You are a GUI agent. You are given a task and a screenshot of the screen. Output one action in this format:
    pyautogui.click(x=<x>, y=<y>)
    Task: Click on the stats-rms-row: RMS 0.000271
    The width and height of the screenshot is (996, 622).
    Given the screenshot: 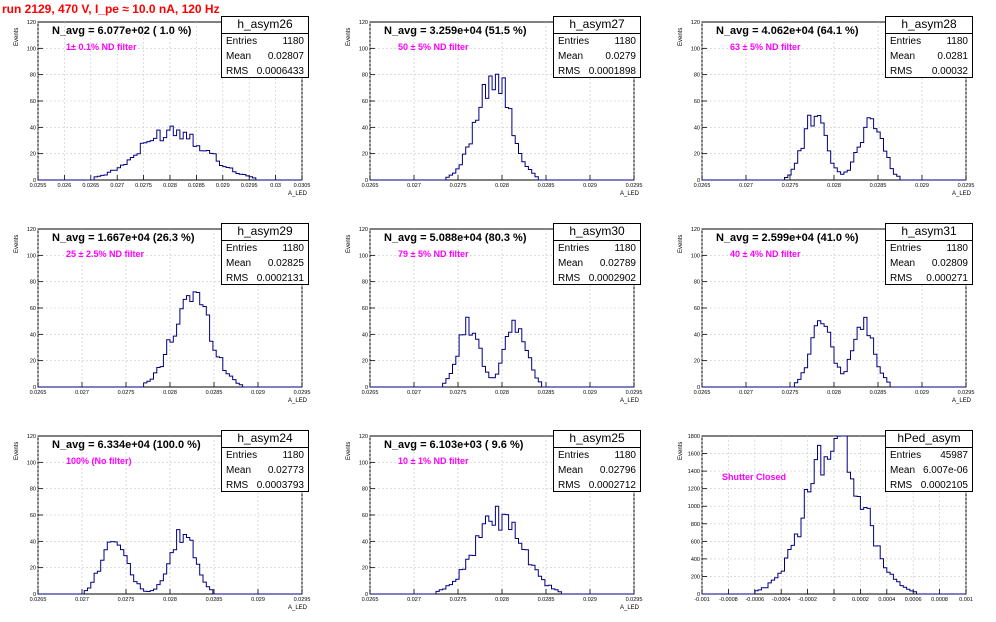 What is the action you would take?
    pyautogui.click(x=929, y=278)
    